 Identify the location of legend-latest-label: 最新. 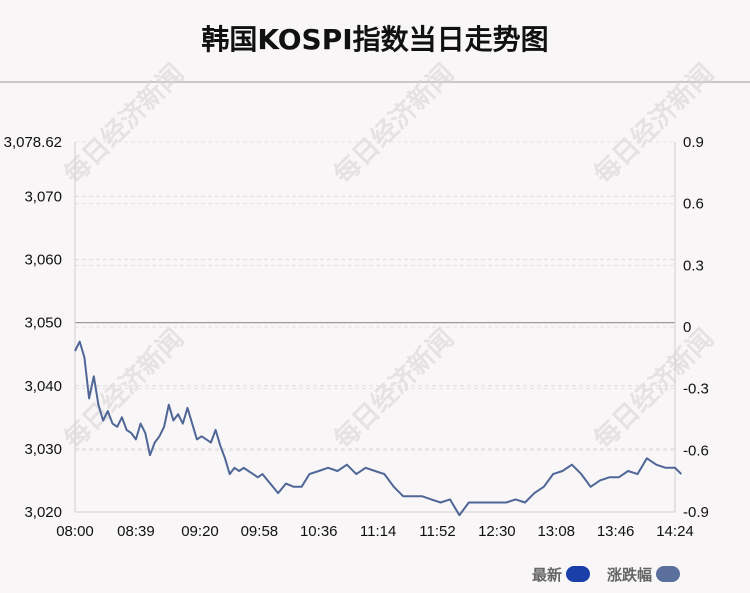
(547, 574).